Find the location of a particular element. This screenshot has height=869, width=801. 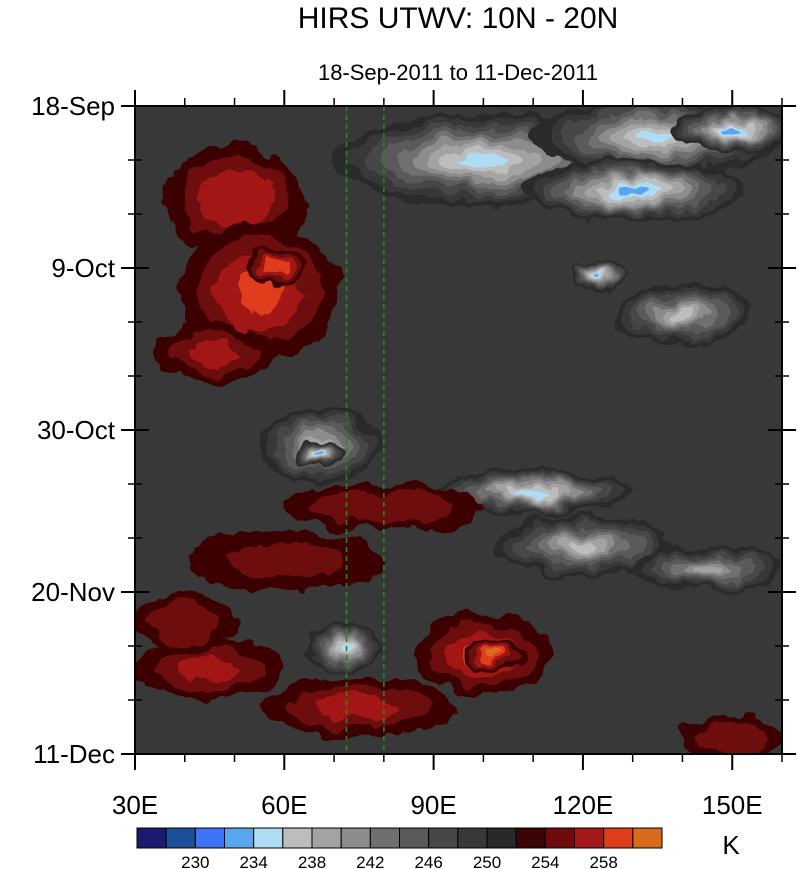

colorbar-label: 254 is located at coordinates (545, 861).